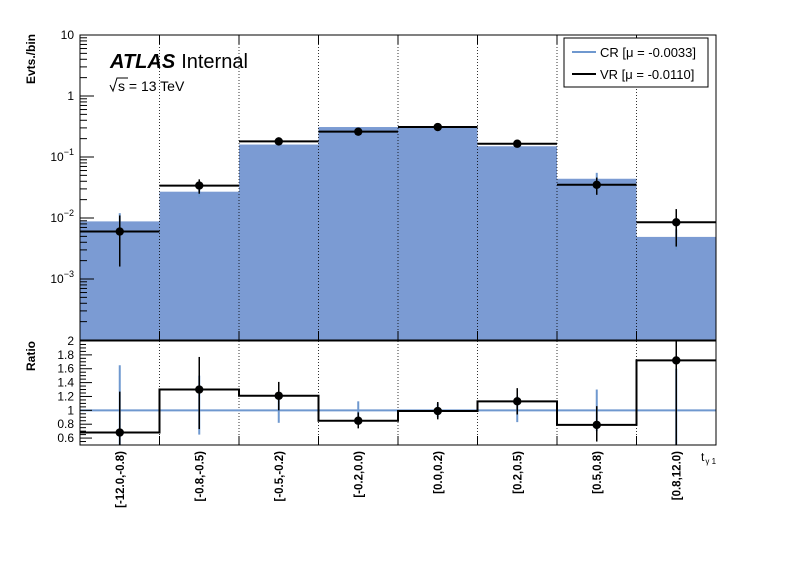 The width and height of the screenshot is (796, 572). I want to click on legend: CR [μ = -0.0033] VR [μ = -0.0110], so click(636, 62).